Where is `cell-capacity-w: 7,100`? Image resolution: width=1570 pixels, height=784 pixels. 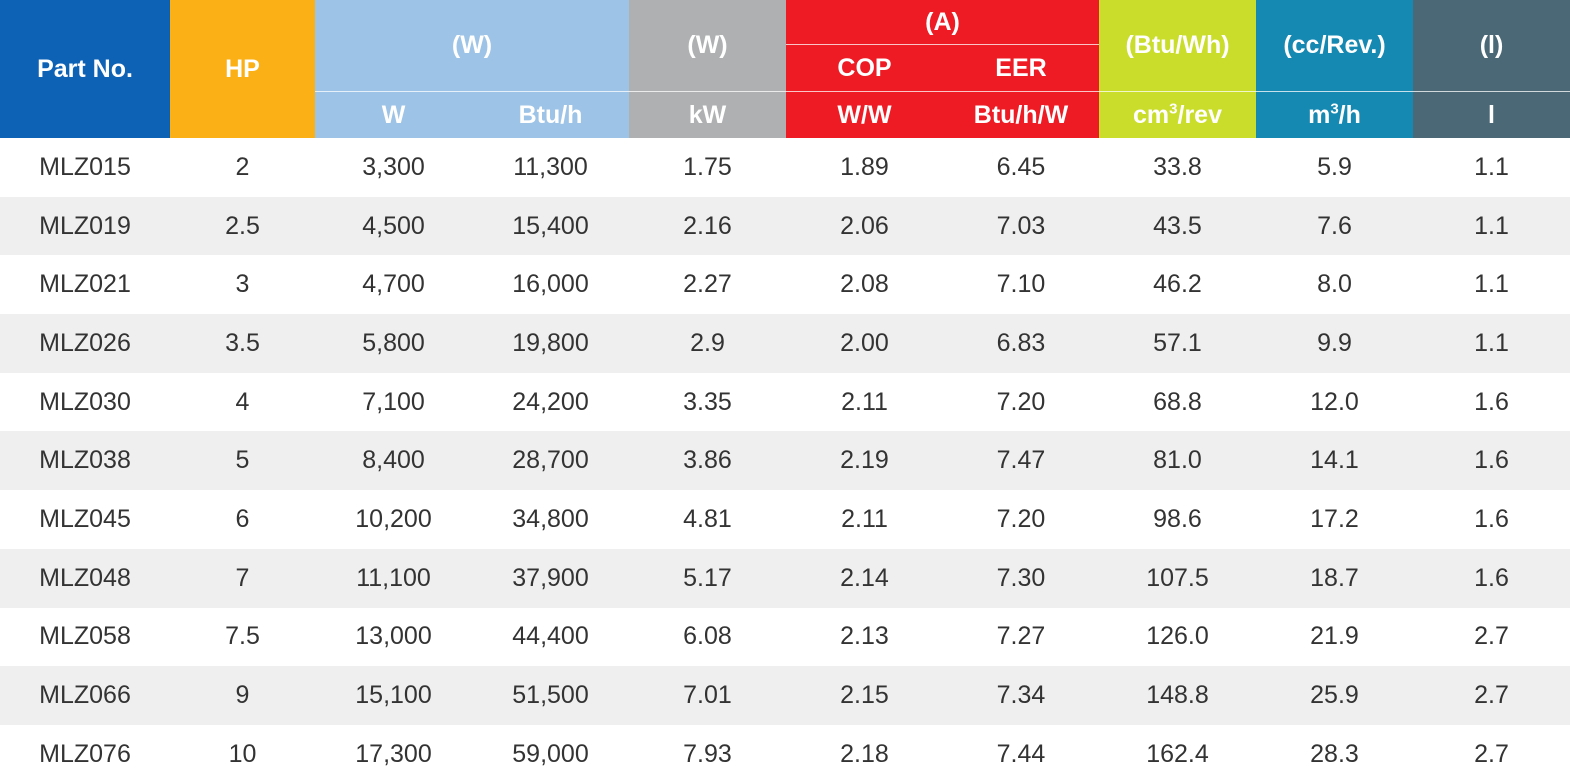
cell-capacity-w: 7,100 is located at coordinates (393, 402).